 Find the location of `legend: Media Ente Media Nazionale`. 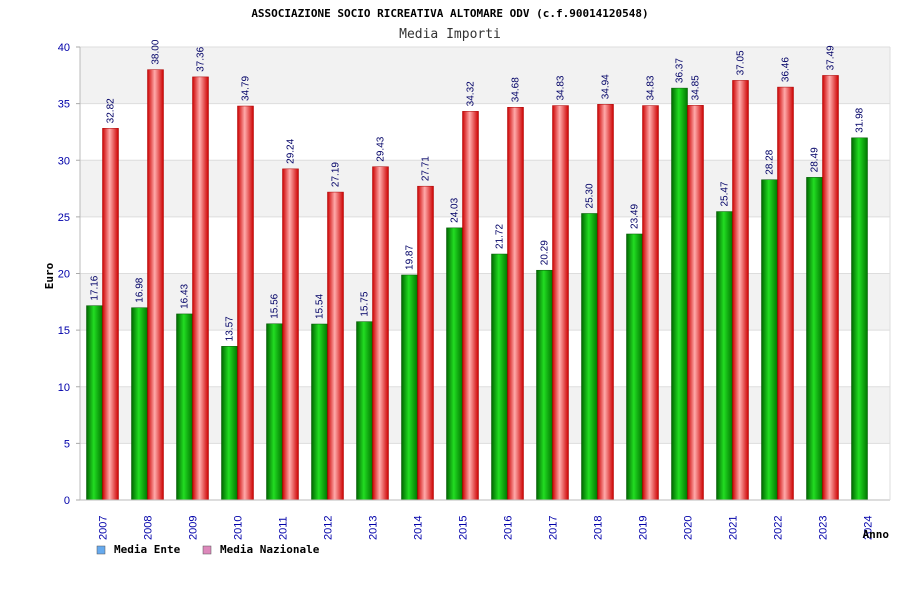

legend: Media Ente Media Nazionale is located at coordinates (208, 549).